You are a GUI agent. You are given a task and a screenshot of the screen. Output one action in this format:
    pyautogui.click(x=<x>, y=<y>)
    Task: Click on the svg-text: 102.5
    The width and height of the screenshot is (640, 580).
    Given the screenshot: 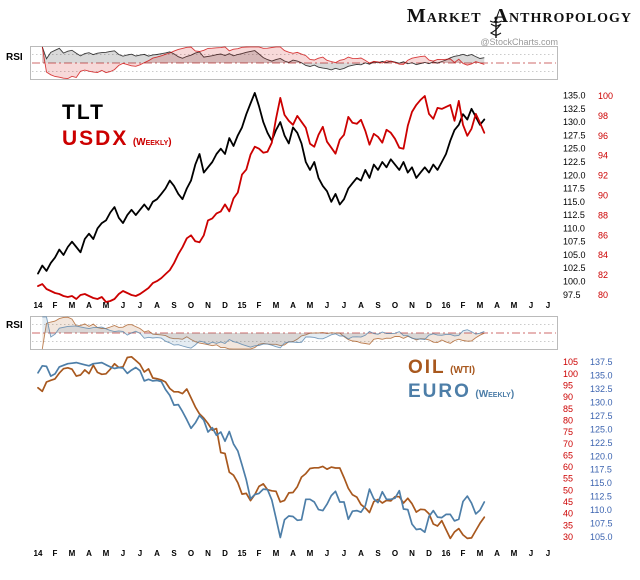 What is the action you would take?
    pyautogui.click(x=574, y=268)
    